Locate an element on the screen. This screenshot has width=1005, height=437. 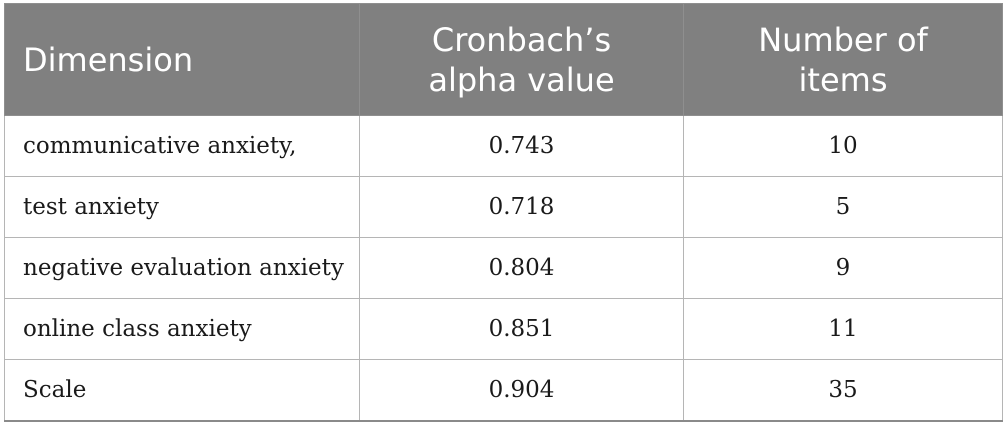
header-items-line-1: Number of is located at coordinates (843, 39).